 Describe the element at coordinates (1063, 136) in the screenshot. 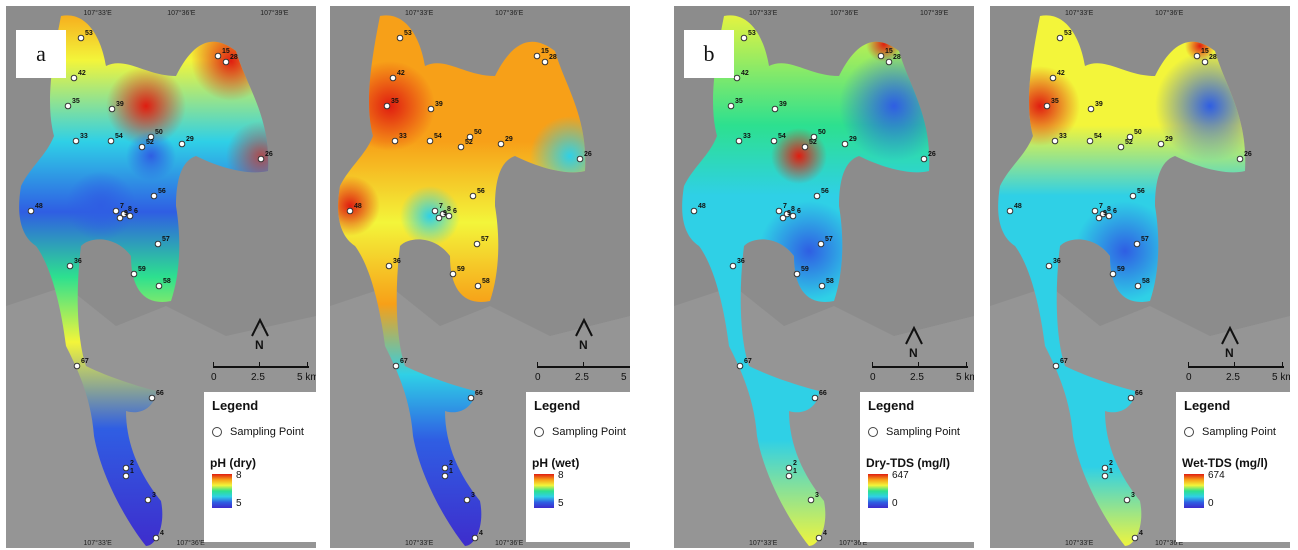

I see `sampling-point-label: 33` at that location.